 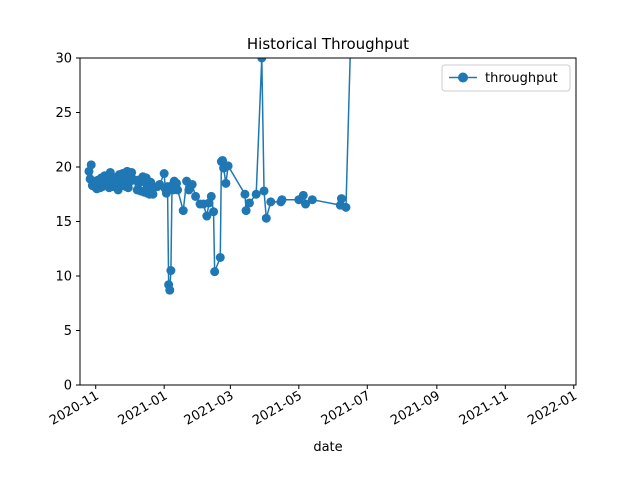 I want to click on y-axis-ticks: 0 5 10 15 20 25 30, so click(x=67, y=223).